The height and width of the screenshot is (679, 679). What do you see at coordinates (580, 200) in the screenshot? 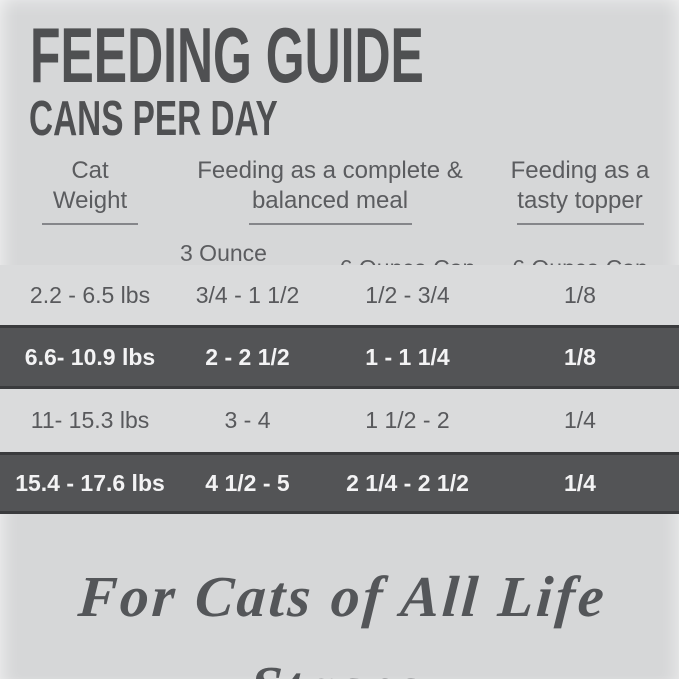
I see `header-line: tasty topper` at bounding box center [580, 200].